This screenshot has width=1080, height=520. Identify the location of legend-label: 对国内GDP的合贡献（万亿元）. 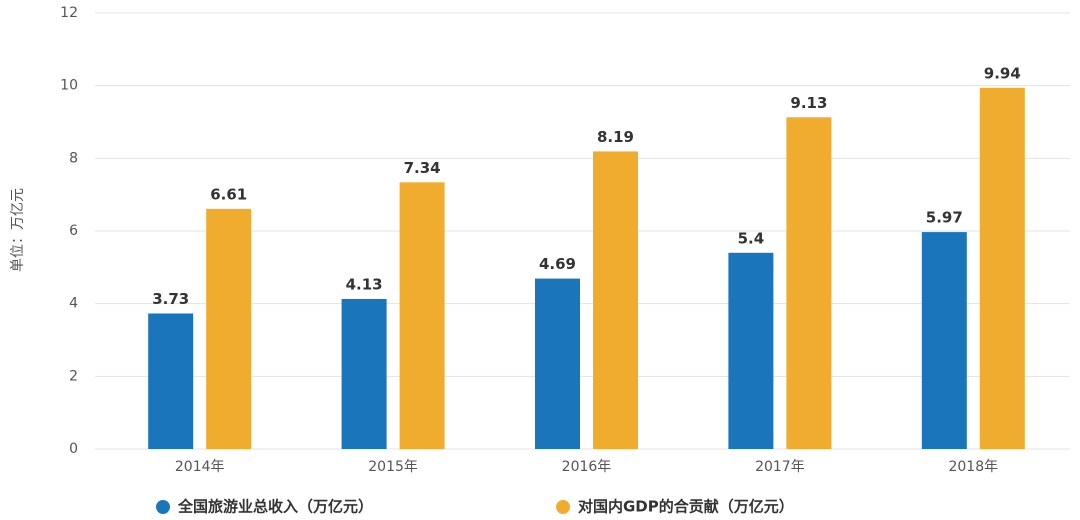
(686, 507).